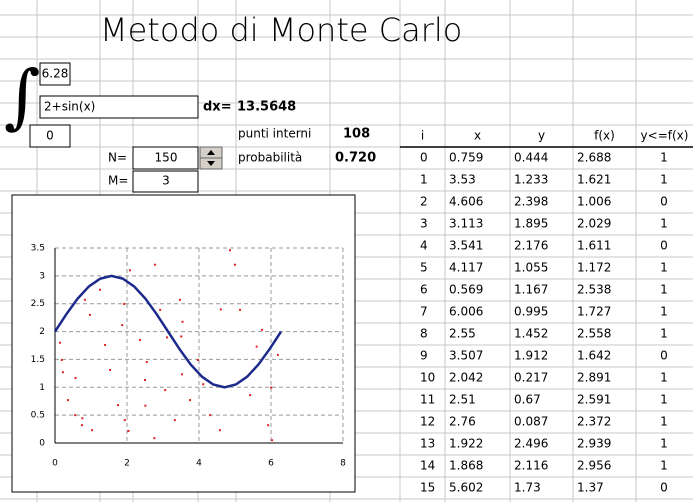 This screenshot has height=502, width=693. What do you see at coordinates (594, 444) in the screenshot?
I see `table-cell: 2.939` at bounding box center [594, 444].